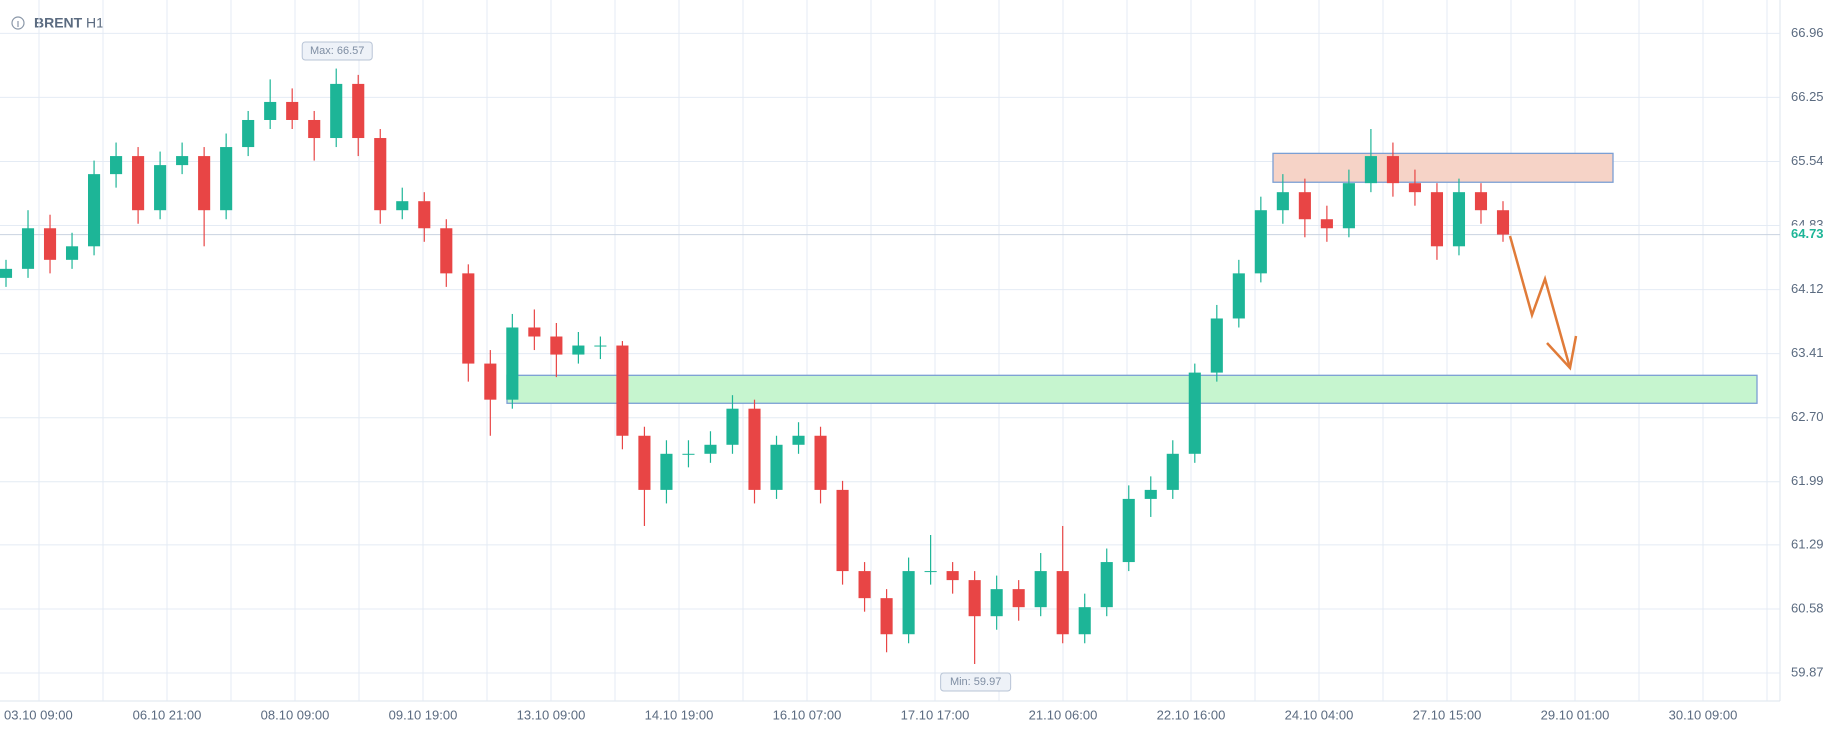 Image resolution: width=1848 pixels, height=729 pixels. What do you see at coordinates (1807, 416) in the screenshot?
I see `y-tick-label: 62.70` at bounding box center [1807, 416].